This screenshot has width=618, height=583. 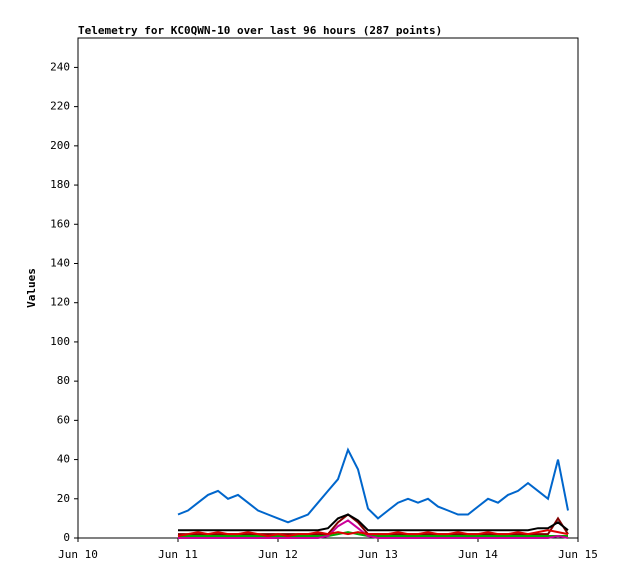 I want to click on y-tick-label: 40, so click(x=63, y=459).